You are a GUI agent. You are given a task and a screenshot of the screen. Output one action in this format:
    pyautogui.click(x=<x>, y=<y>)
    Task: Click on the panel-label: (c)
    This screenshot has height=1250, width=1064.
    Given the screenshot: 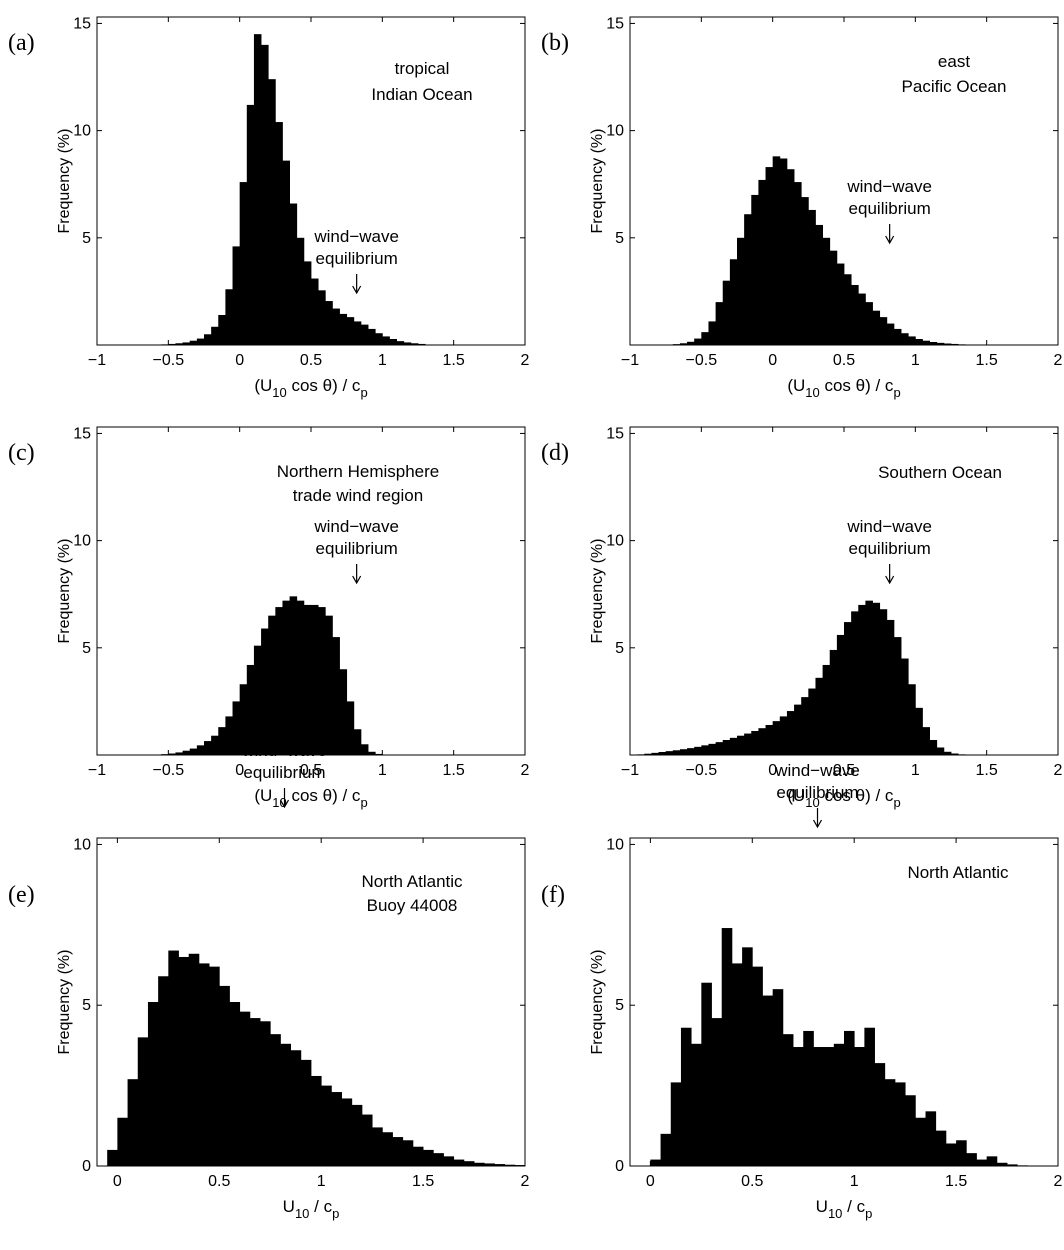 What is the action you would take?
    pyautogui.click(x=21, y=453)
    